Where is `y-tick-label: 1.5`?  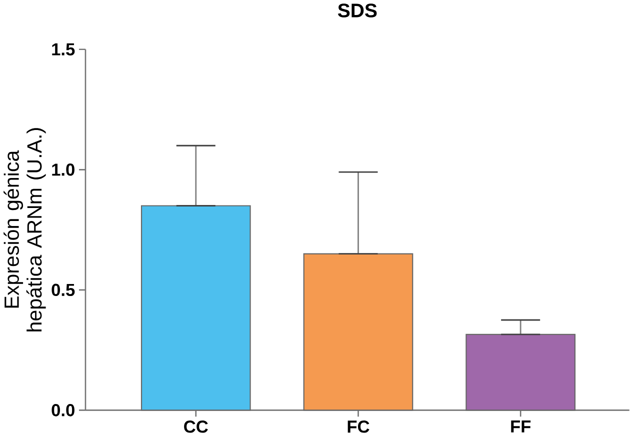
y-tick-label: 1.5 is located at coordinates (63, 49).